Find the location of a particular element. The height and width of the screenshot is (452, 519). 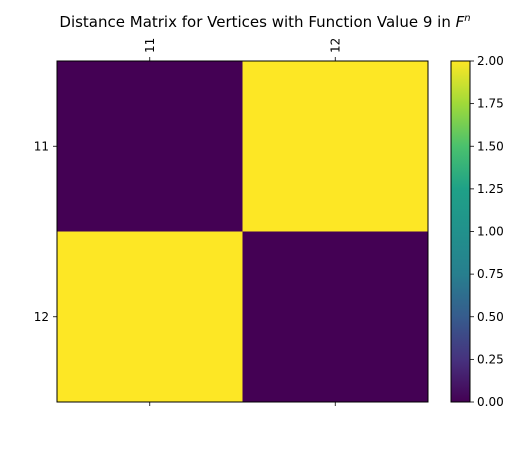

chart-title-math-base: F is located at coordinates (460, 22).